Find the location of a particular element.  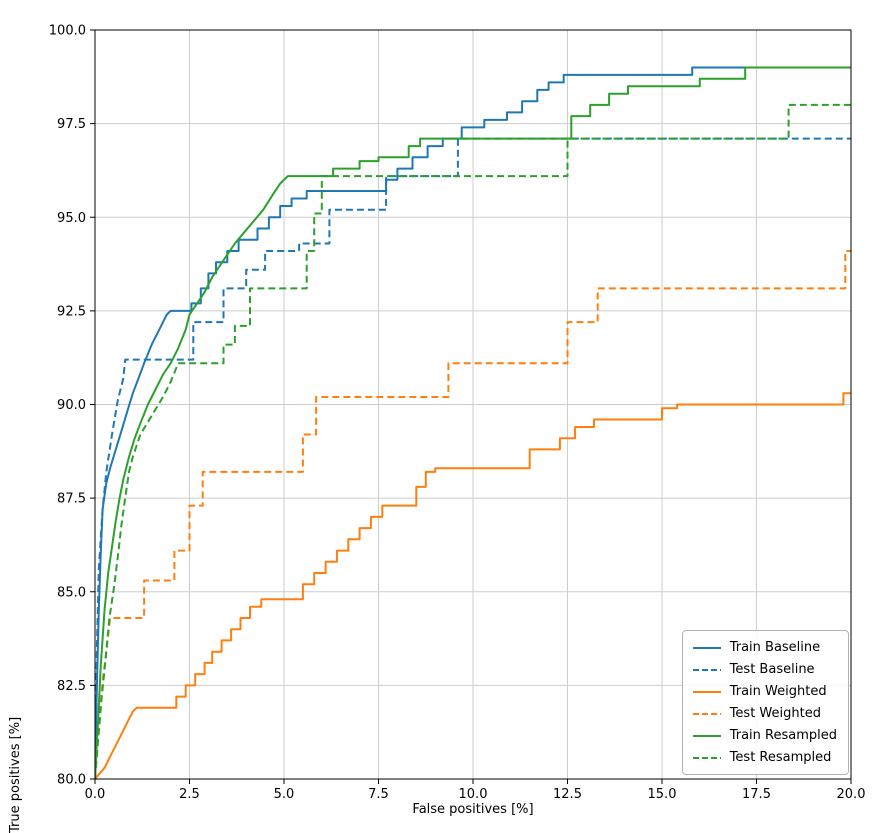

legend-item-train-weighted: Train Weighted is located at coordinates (764, 691).